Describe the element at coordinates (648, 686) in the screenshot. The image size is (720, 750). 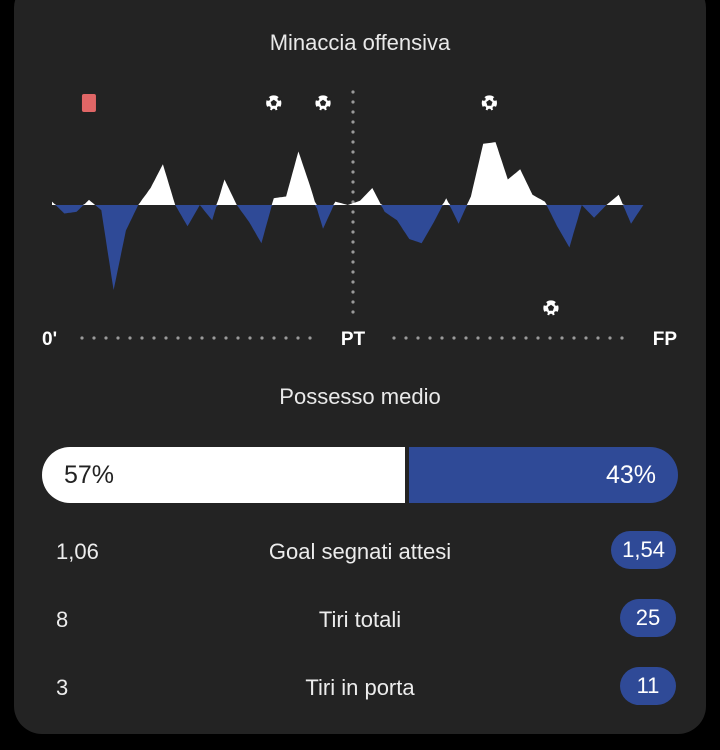
I see `stat-away-badge: 11` at that location.